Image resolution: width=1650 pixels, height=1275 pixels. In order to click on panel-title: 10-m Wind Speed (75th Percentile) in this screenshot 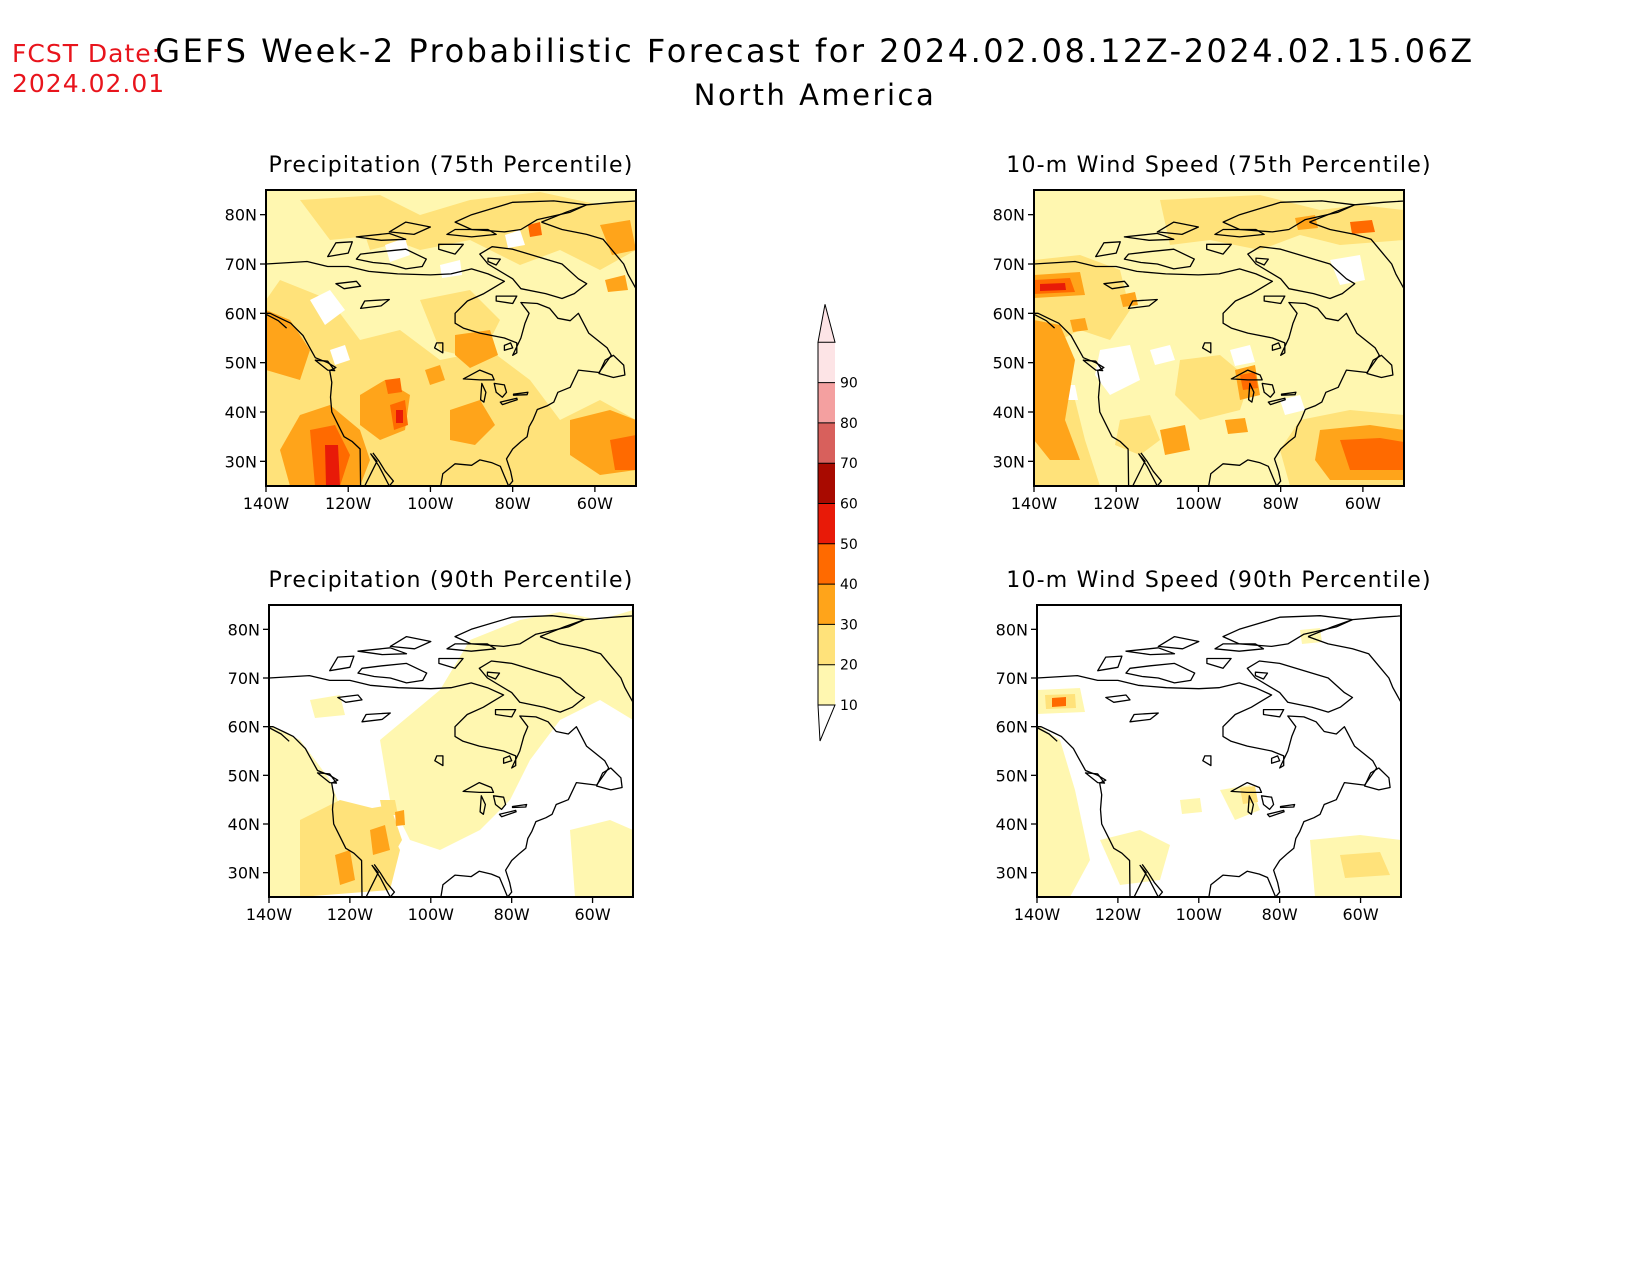, I will do `click(1218, 165)`.